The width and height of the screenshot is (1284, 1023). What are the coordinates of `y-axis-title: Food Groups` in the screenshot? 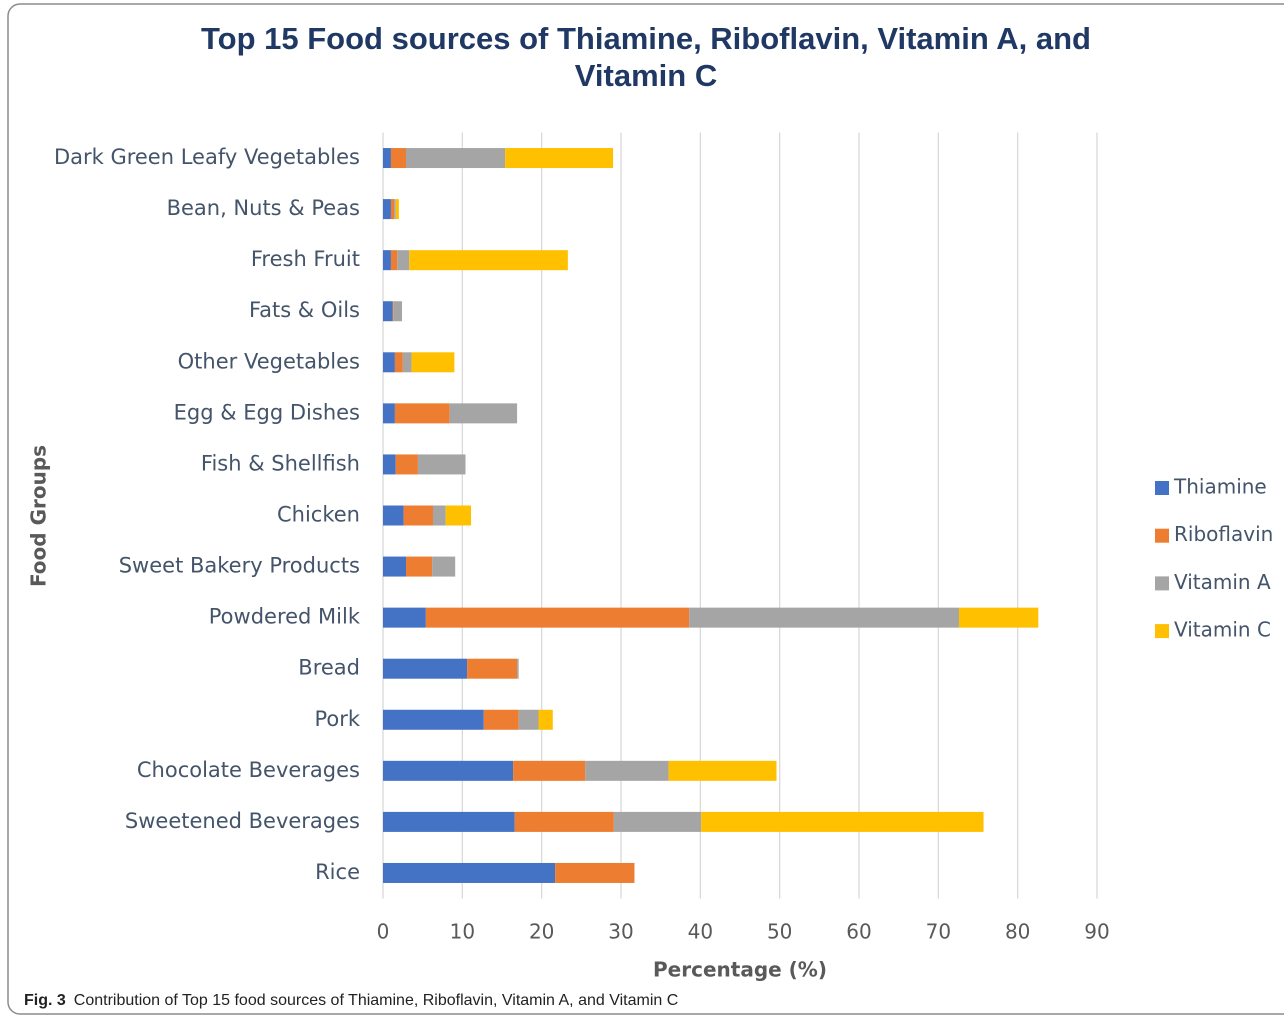 It's located at (39, 516).